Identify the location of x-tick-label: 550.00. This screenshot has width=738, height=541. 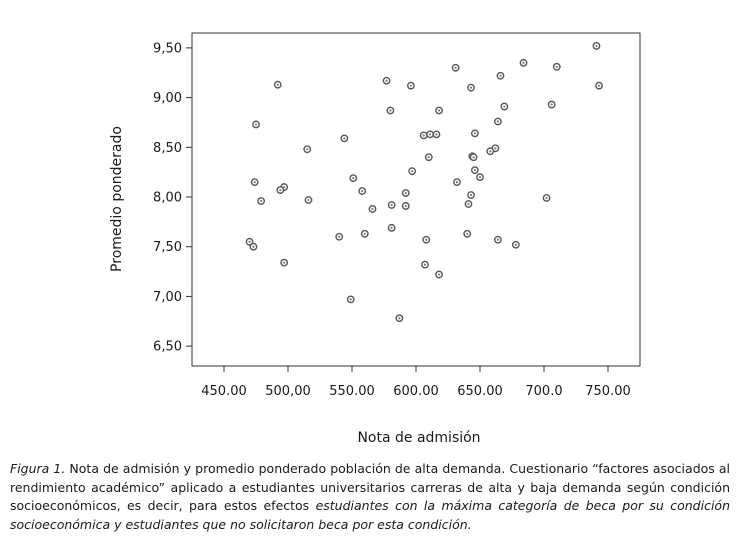
(352, 391).